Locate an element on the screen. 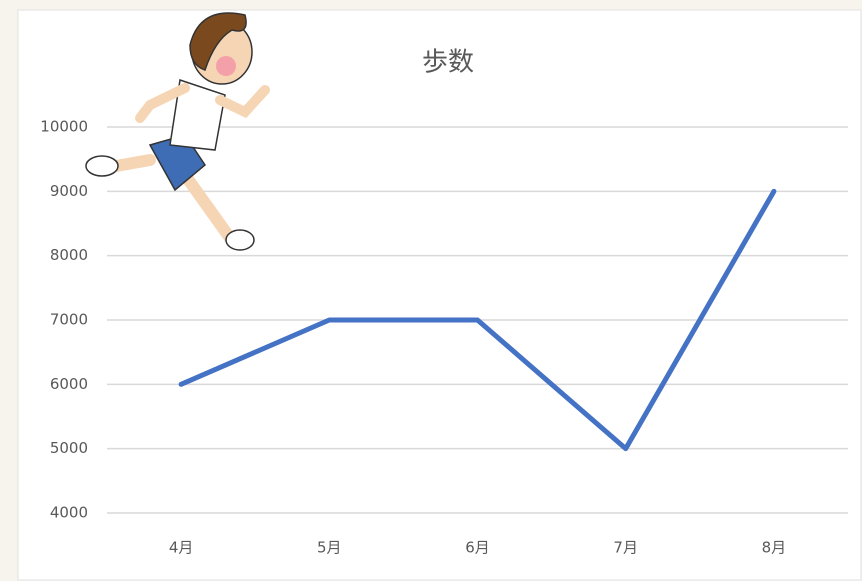 The width and height of the screenshot is (862, 581). chart-title: 歩数 is located at coordinates (448, 63).